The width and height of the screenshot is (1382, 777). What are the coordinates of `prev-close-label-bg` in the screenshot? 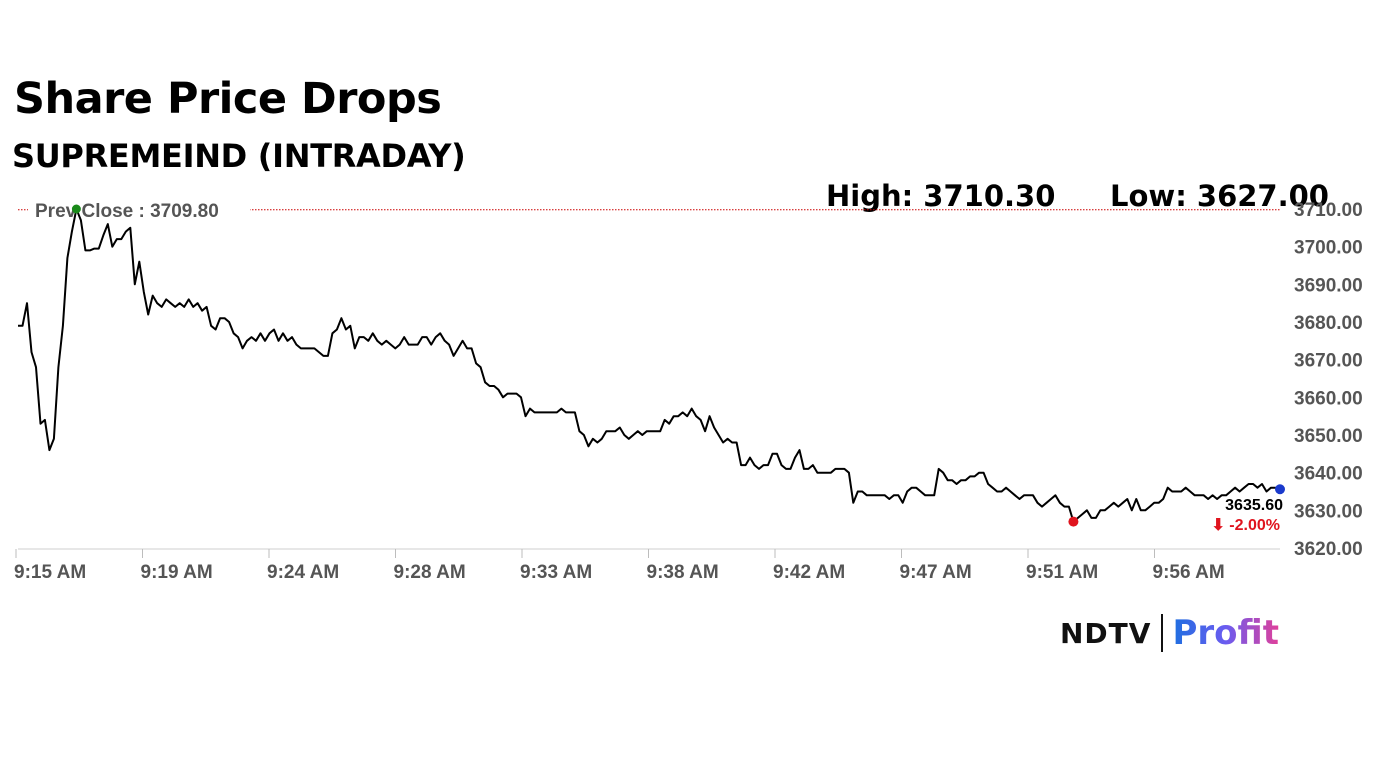 It's located at (139, 209).